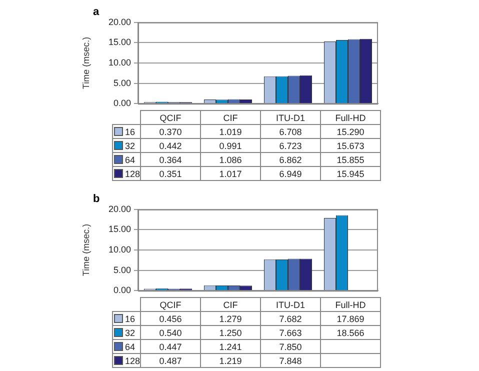 Image resolution: width=479 pixels, height=371 pixels. What do you see at coordinates (350, 319) in the screenshot?
I see `data-label: 17.869` at bounding box center [350, 319].